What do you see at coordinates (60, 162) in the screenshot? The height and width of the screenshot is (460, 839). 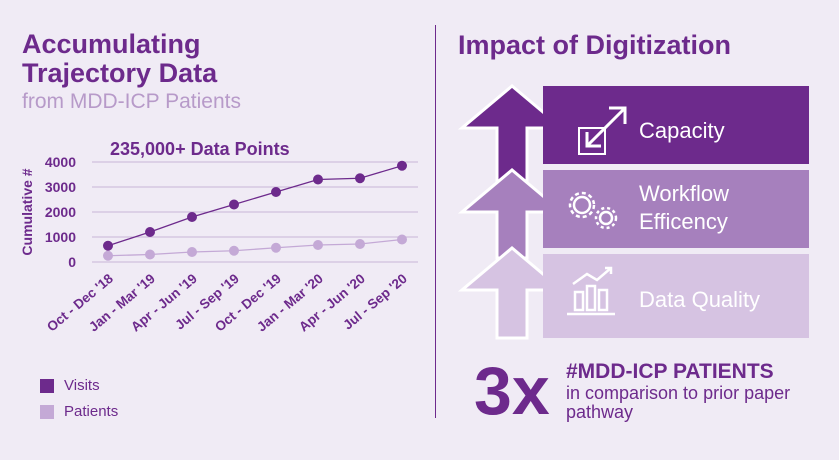 I see `y-tick-label: 4000` at bounding box center [60, 162].